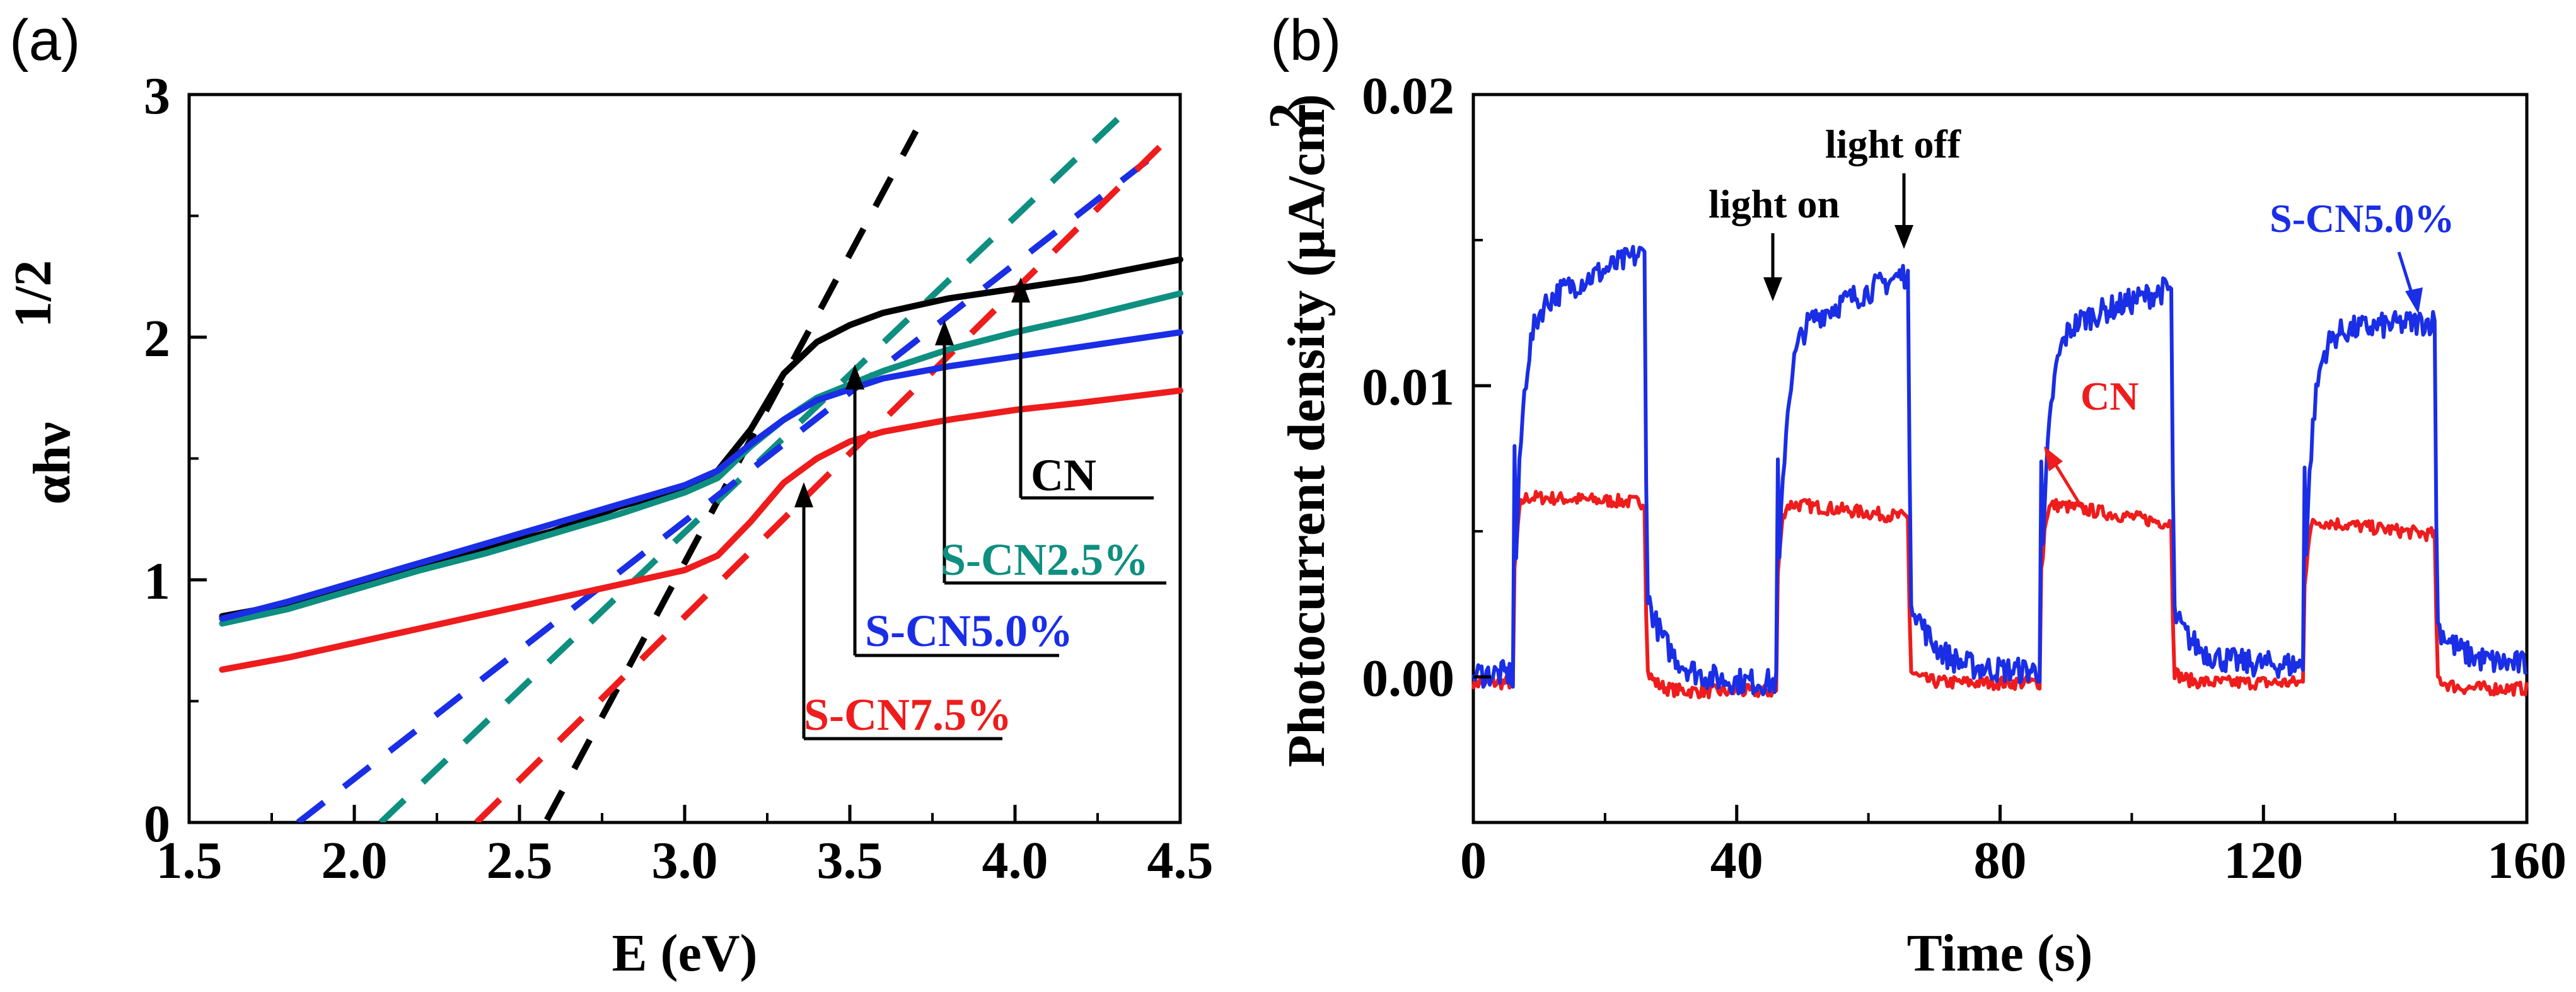  Describe the element at coordinates (1774, 204) in the screenshot. I see `panel-b-annotation-light-on: light on` at that location.